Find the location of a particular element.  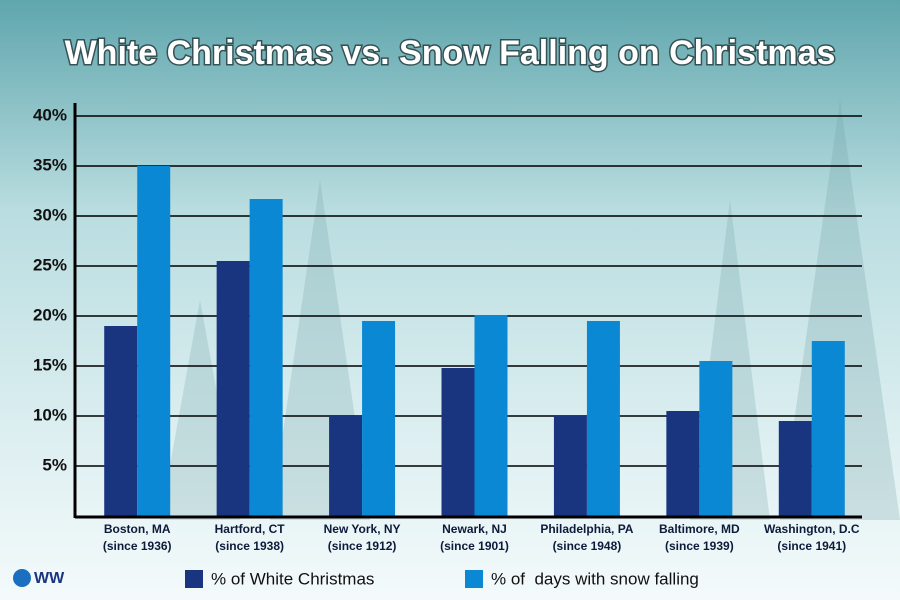

x-tick-label: (since 1938) is located at coordinates (249, 546).